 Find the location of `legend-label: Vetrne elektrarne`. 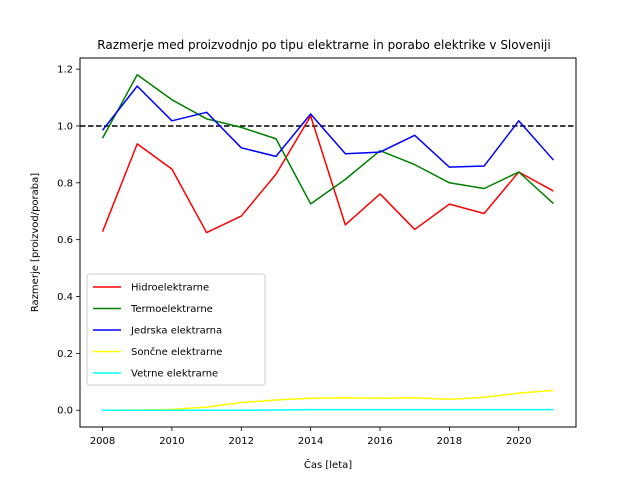

legend-label: Vetrne elektrarne is located at coordinates (174, 374).